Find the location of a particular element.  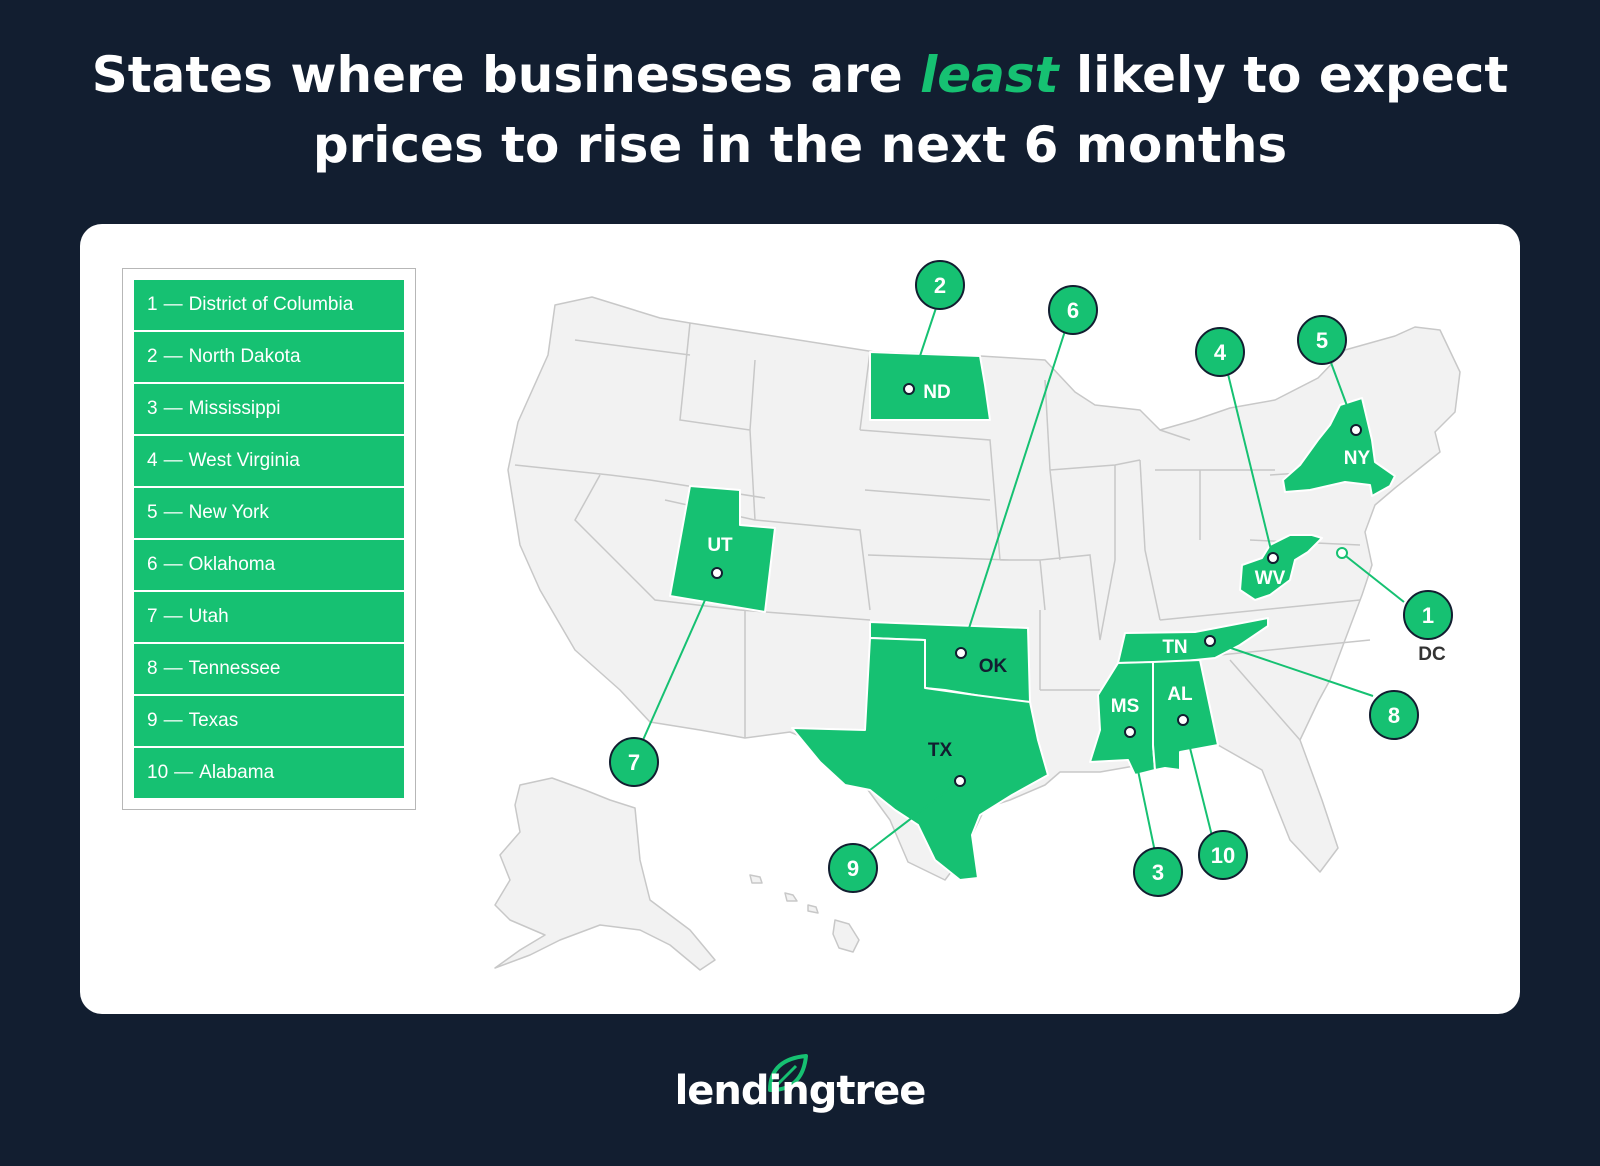

rank-bubble-nd: 2 is located at coordinates (940, 285).